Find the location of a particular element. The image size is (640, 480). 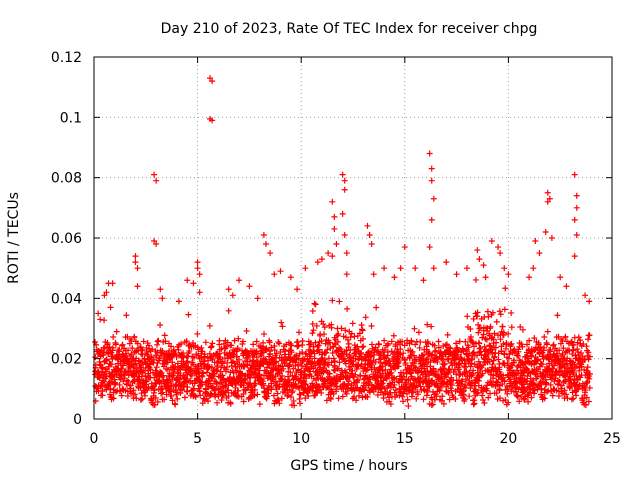

y-tick-label: 0 is located at coordinates (77, 420).